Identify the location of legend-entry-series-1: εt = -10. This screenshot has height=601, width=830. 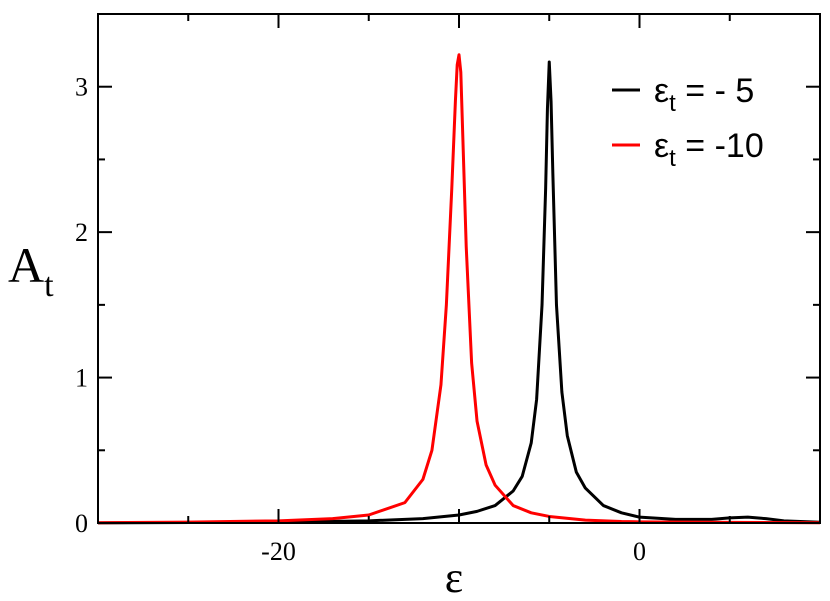
(709, 149).